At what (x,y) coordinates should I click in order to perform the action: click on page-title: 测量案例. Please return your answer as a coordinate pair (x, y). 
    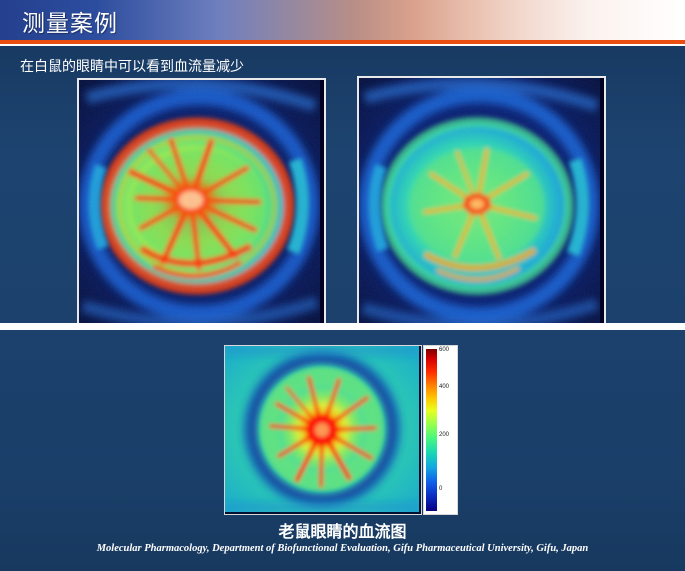
    Looking at the image, I should click on (70, 24).